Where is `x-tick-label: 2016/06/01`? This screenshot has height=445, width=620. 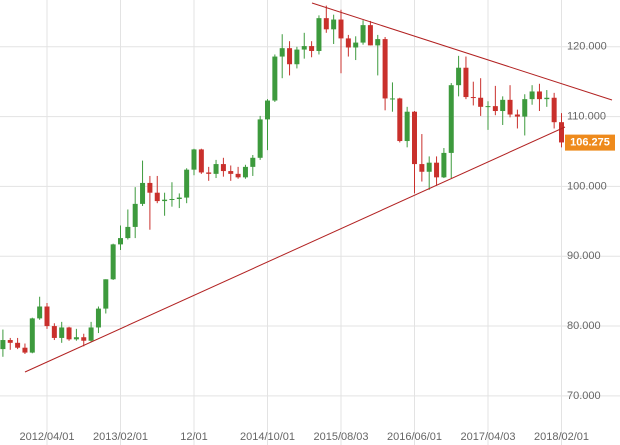 x-tick-label: 2016/06/01 is located at coordinates (414, 437).